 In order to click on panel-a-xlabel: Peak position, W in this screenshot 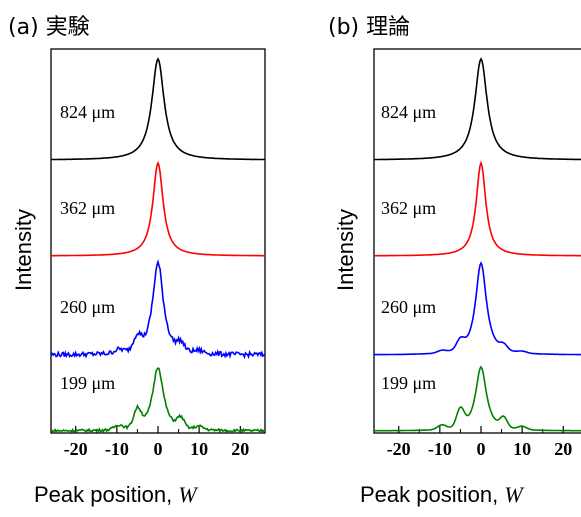, I will do `click(116, 494)`.